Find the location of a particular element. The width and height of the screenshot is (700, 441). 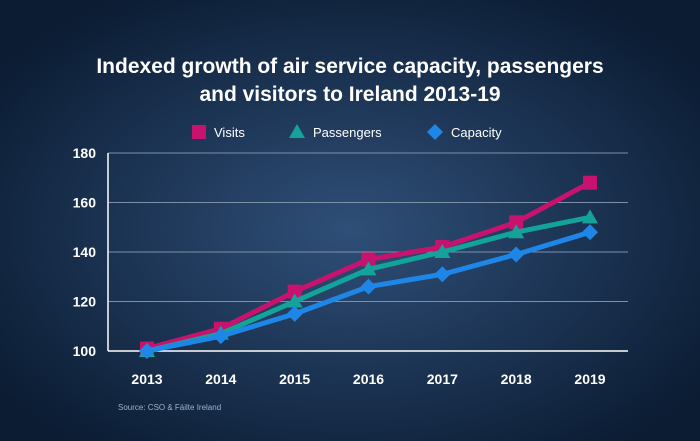

legend-item-visits: Visits is located at coordinates (218, 132).